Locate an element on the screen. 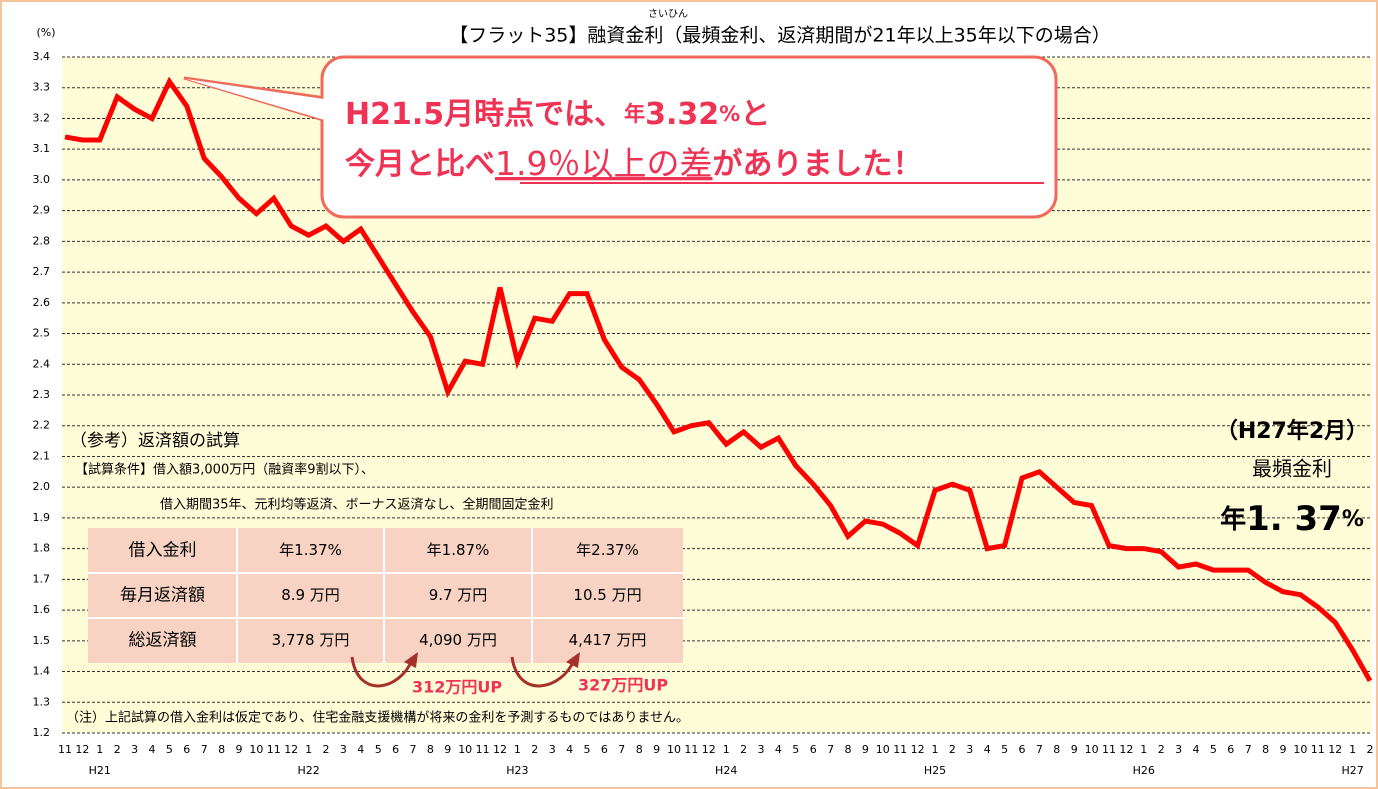 The image size is (1378, 789). y-tick-label: 3.3 is located at coordinates (42, 87).